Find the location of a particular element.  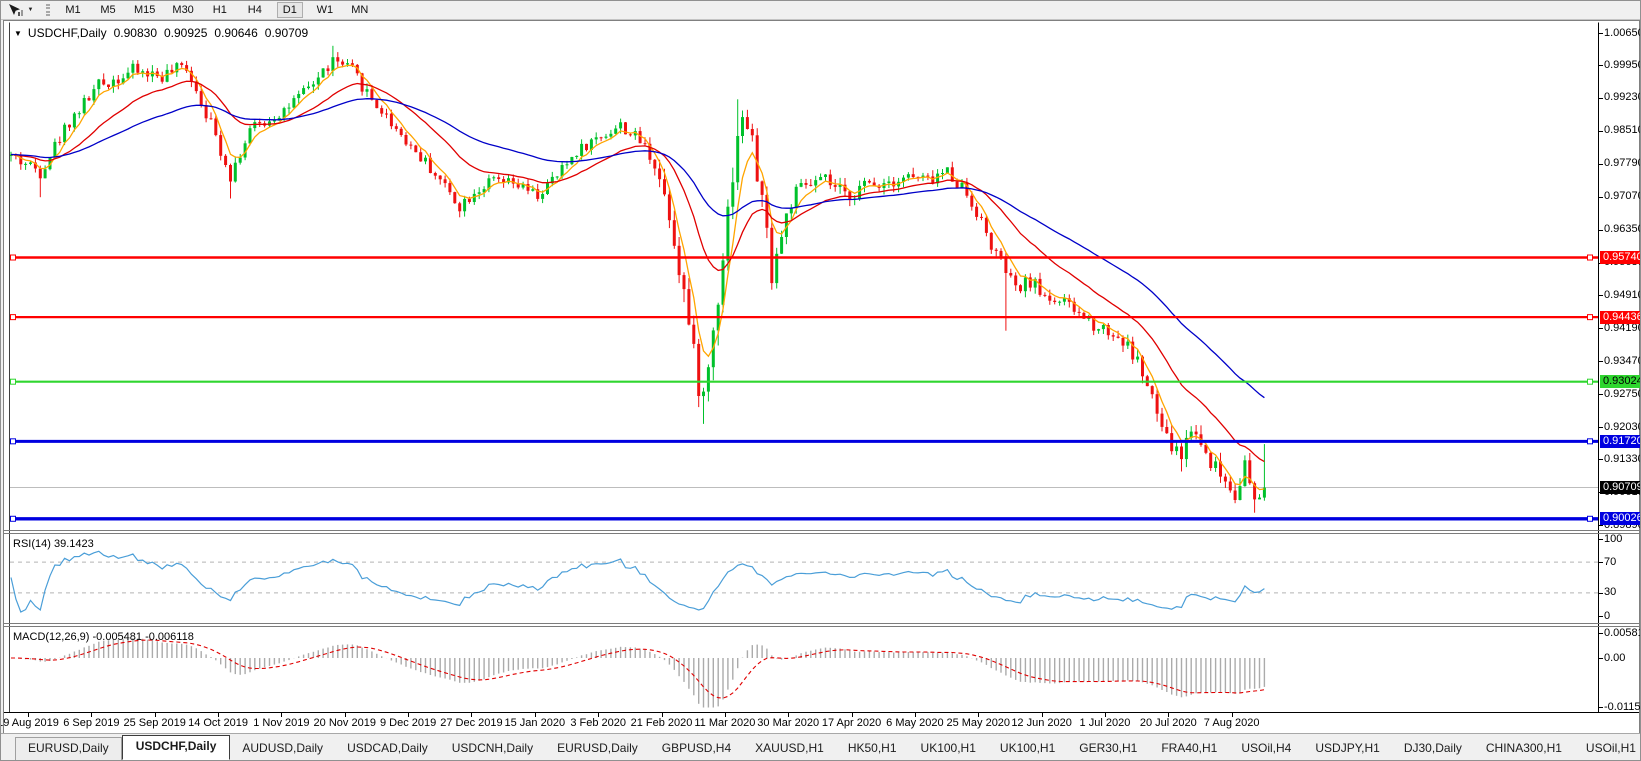

y-axis-tick: 0.98510 is located at coordinates (1622, 130).